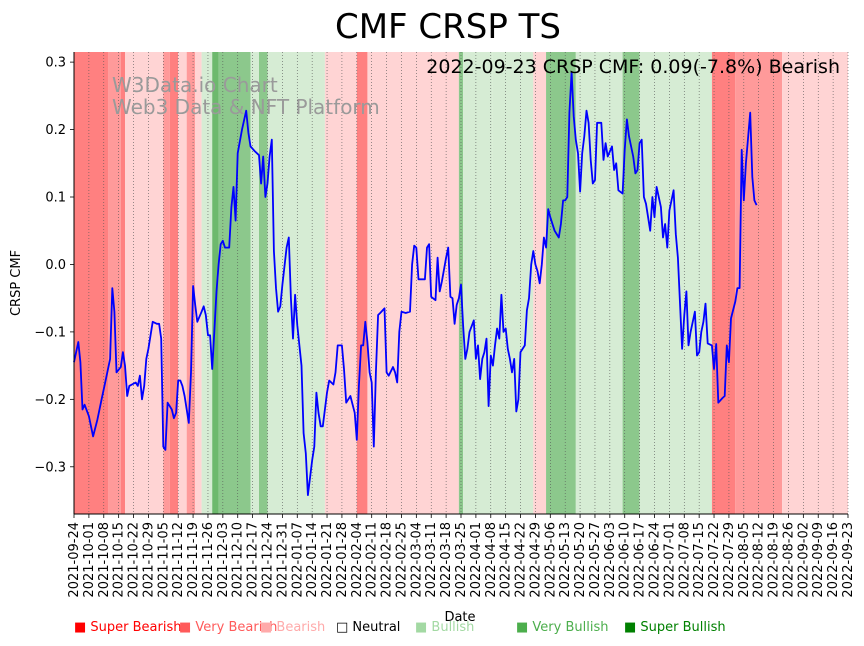 This screenshot has width=864, height=646. I want to click on x-tick-label: 2022-01-21, so click(327, 560).